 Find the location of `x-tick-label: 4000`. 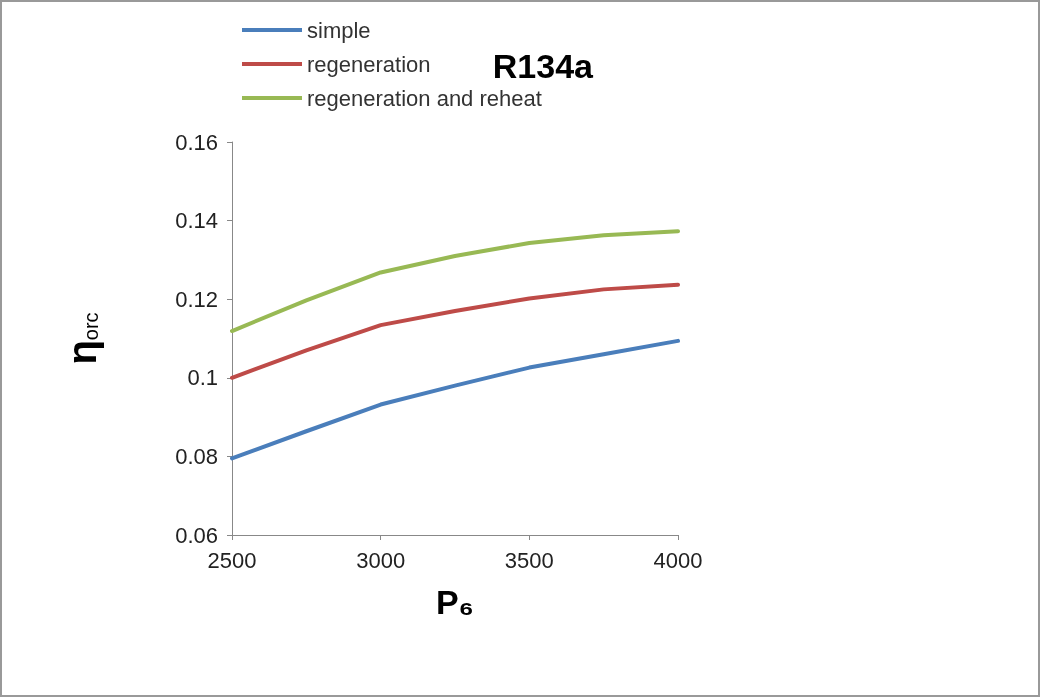

x-tick-label: 4000 is located at coordinates (678, 560).